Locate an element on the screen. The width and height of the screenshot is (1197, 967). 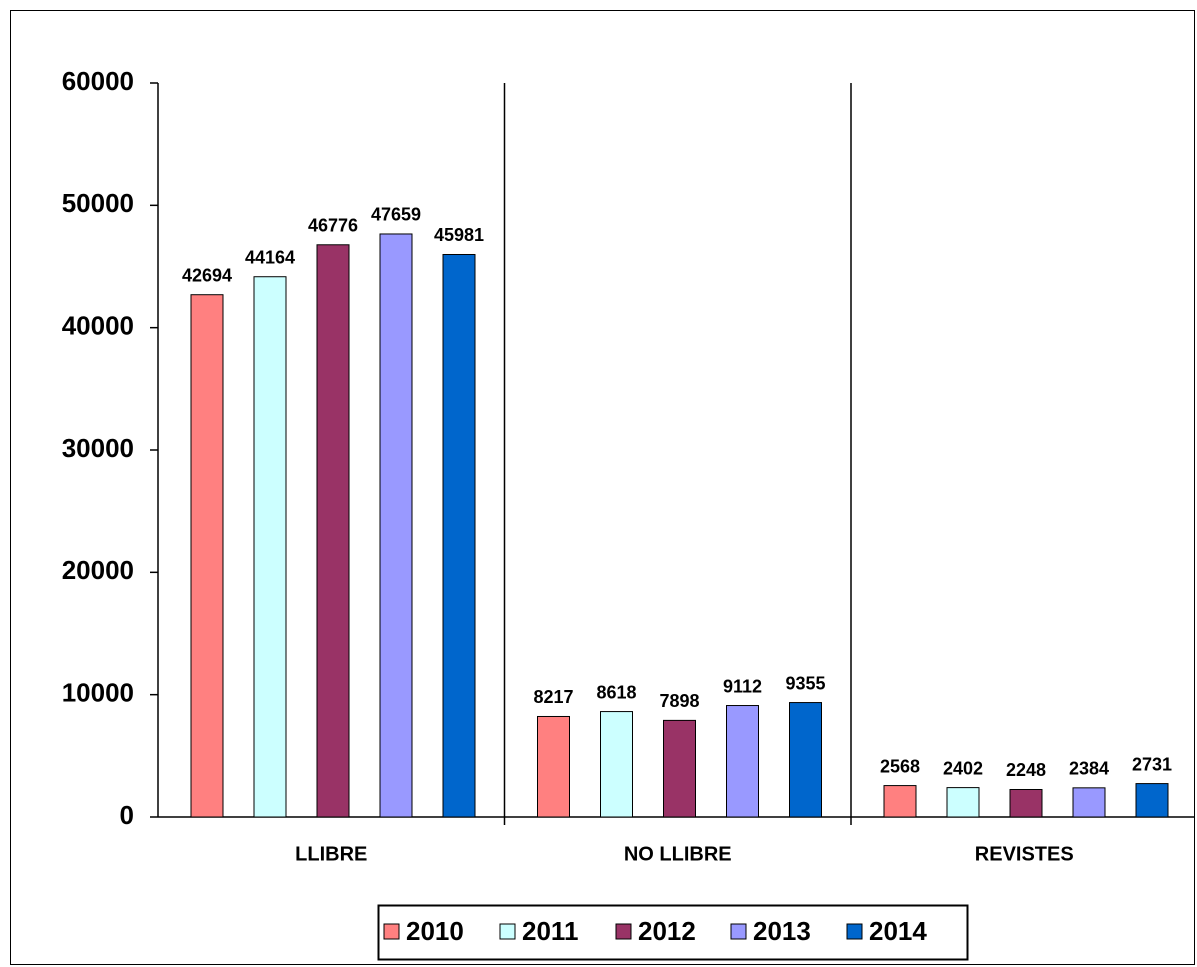
data-label: 47659 is located at coordinates (396, 215).